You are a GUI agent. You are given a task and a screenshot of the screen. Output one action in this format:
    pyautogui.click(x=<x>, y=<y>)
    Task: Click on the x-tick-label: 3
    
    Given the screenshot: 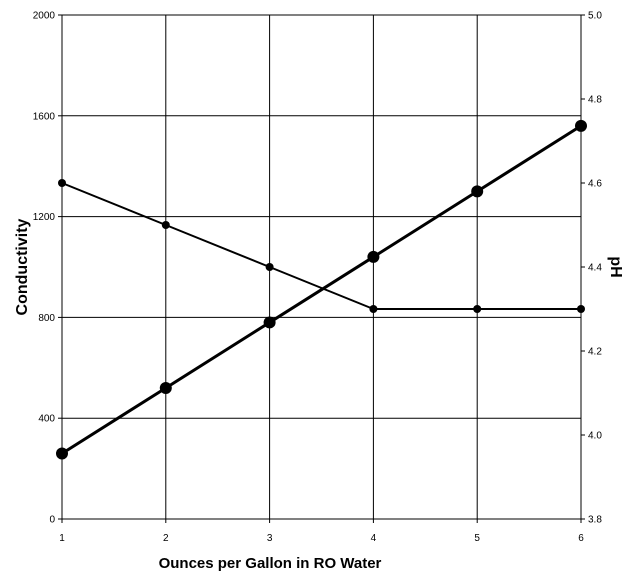 What is the action you would take?
    pyautogui.click(x=270, y=538)
    